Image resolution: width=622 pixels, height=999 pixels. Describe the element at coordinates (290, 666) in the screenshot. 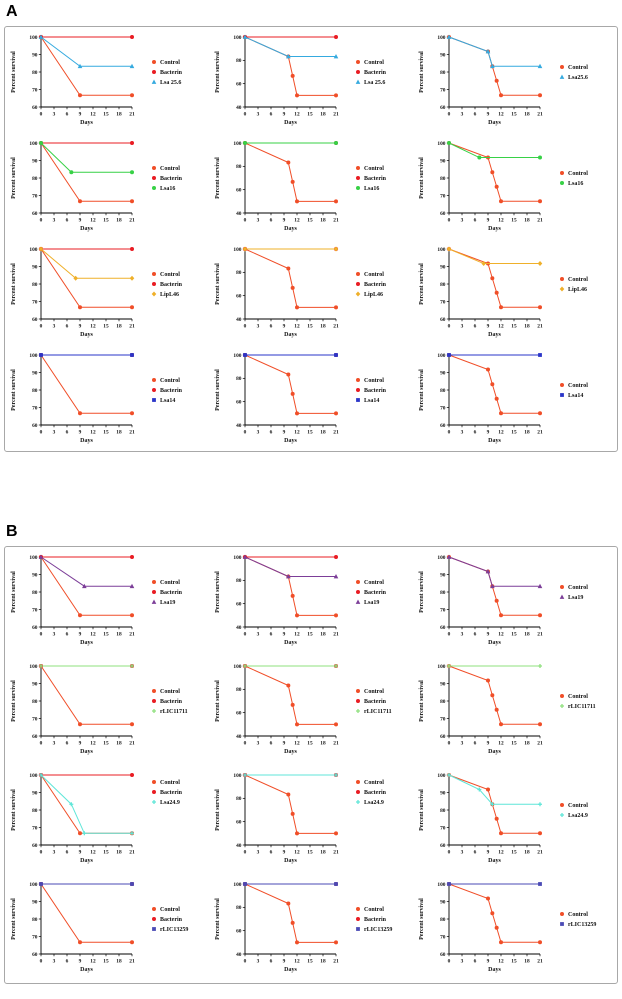

I see `series-rlic11711` at that location.